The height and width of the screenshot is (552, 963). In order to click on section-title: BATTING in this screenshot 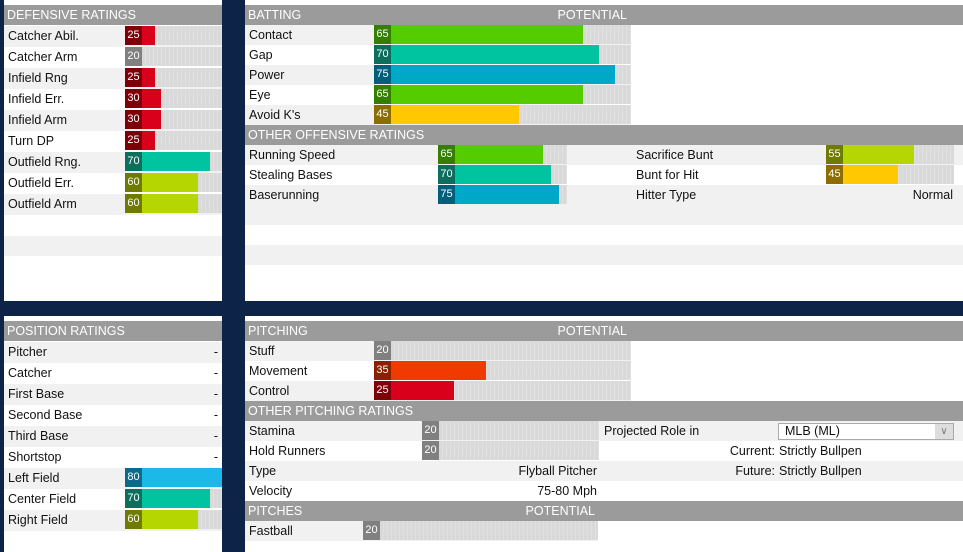, I will do `click(275, 15)`.